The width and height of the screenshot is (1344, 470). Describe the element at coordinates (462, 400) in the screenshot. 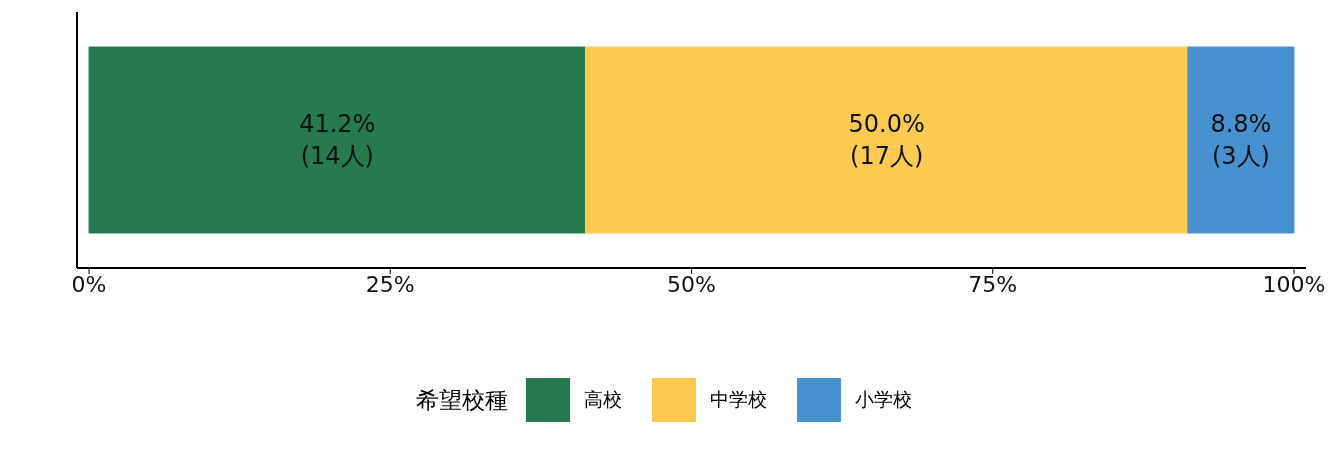

I see `legend-title: 希望校種` at that location.